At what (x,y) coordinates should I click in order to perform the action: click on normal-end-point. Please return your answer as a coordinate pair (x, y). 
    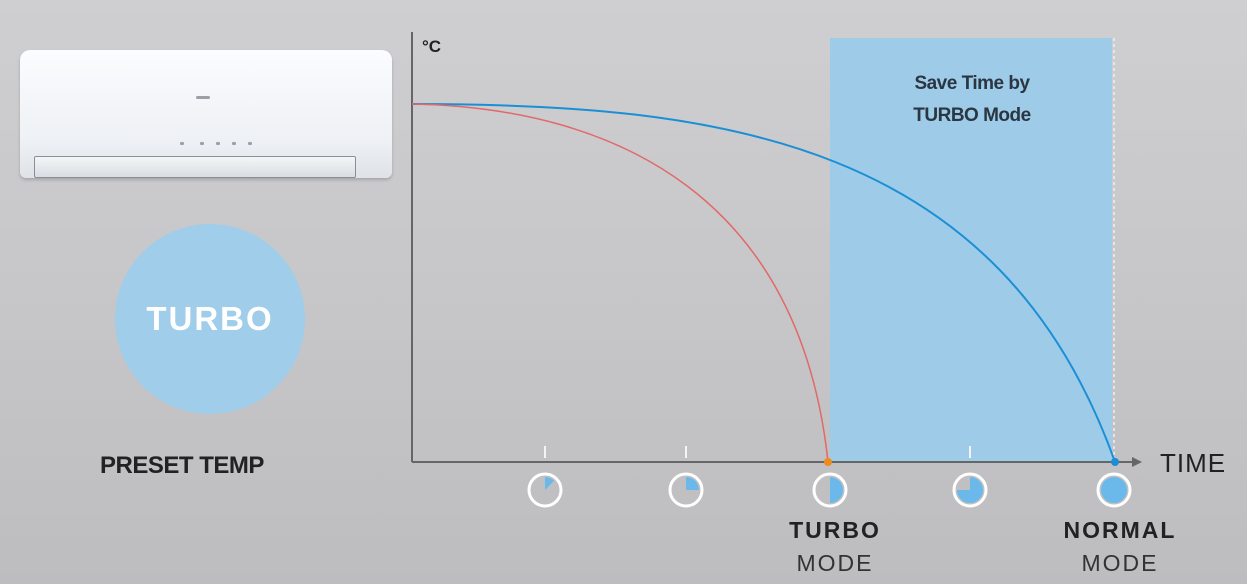
    Looking at the image, I should click on (1115, 462).